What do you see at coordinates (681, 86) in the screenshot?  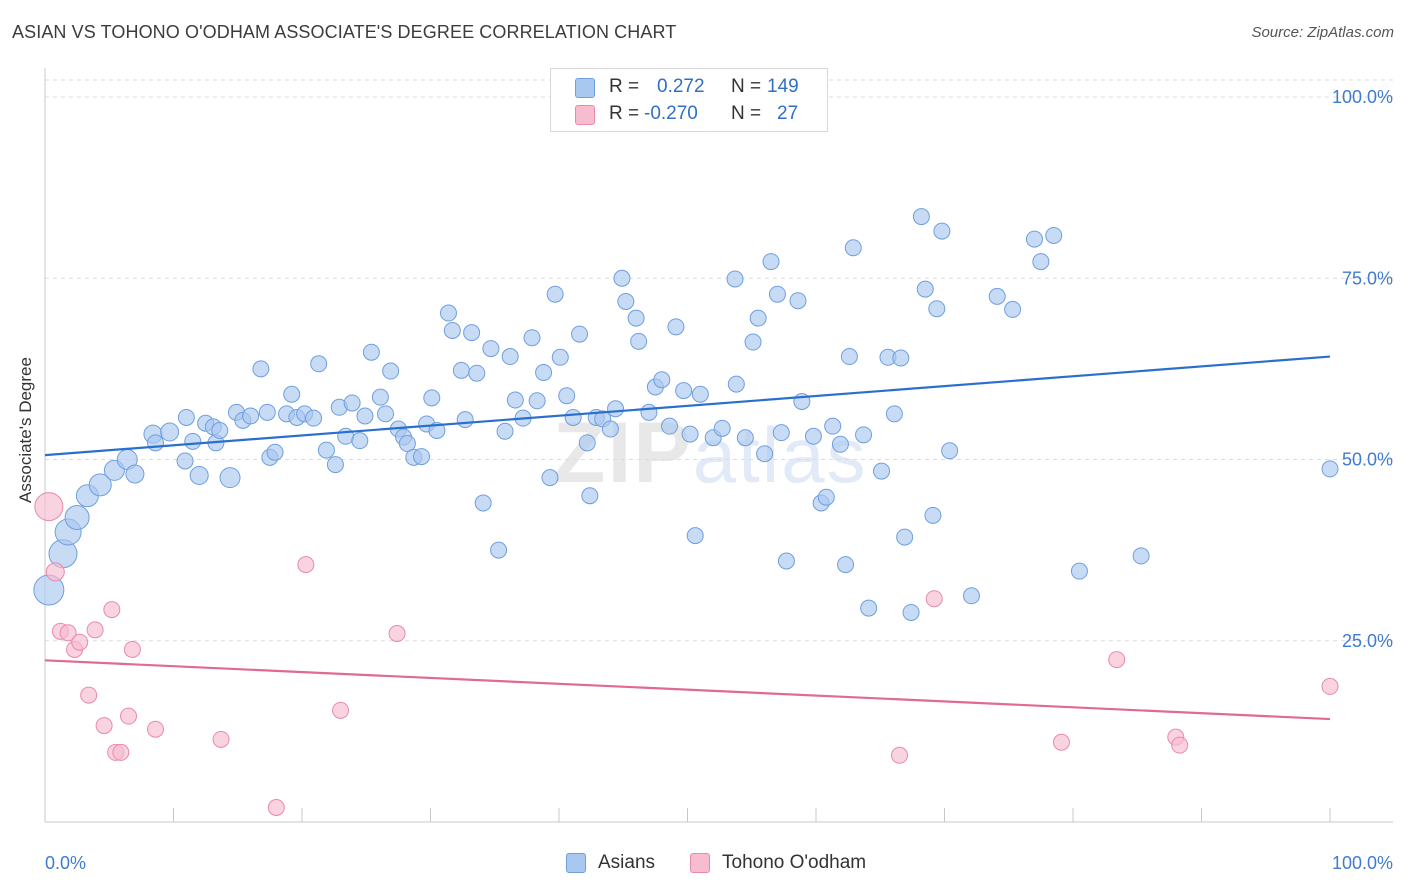 I see `legend-r-value: 0.272` at bounding box center [681, 86].